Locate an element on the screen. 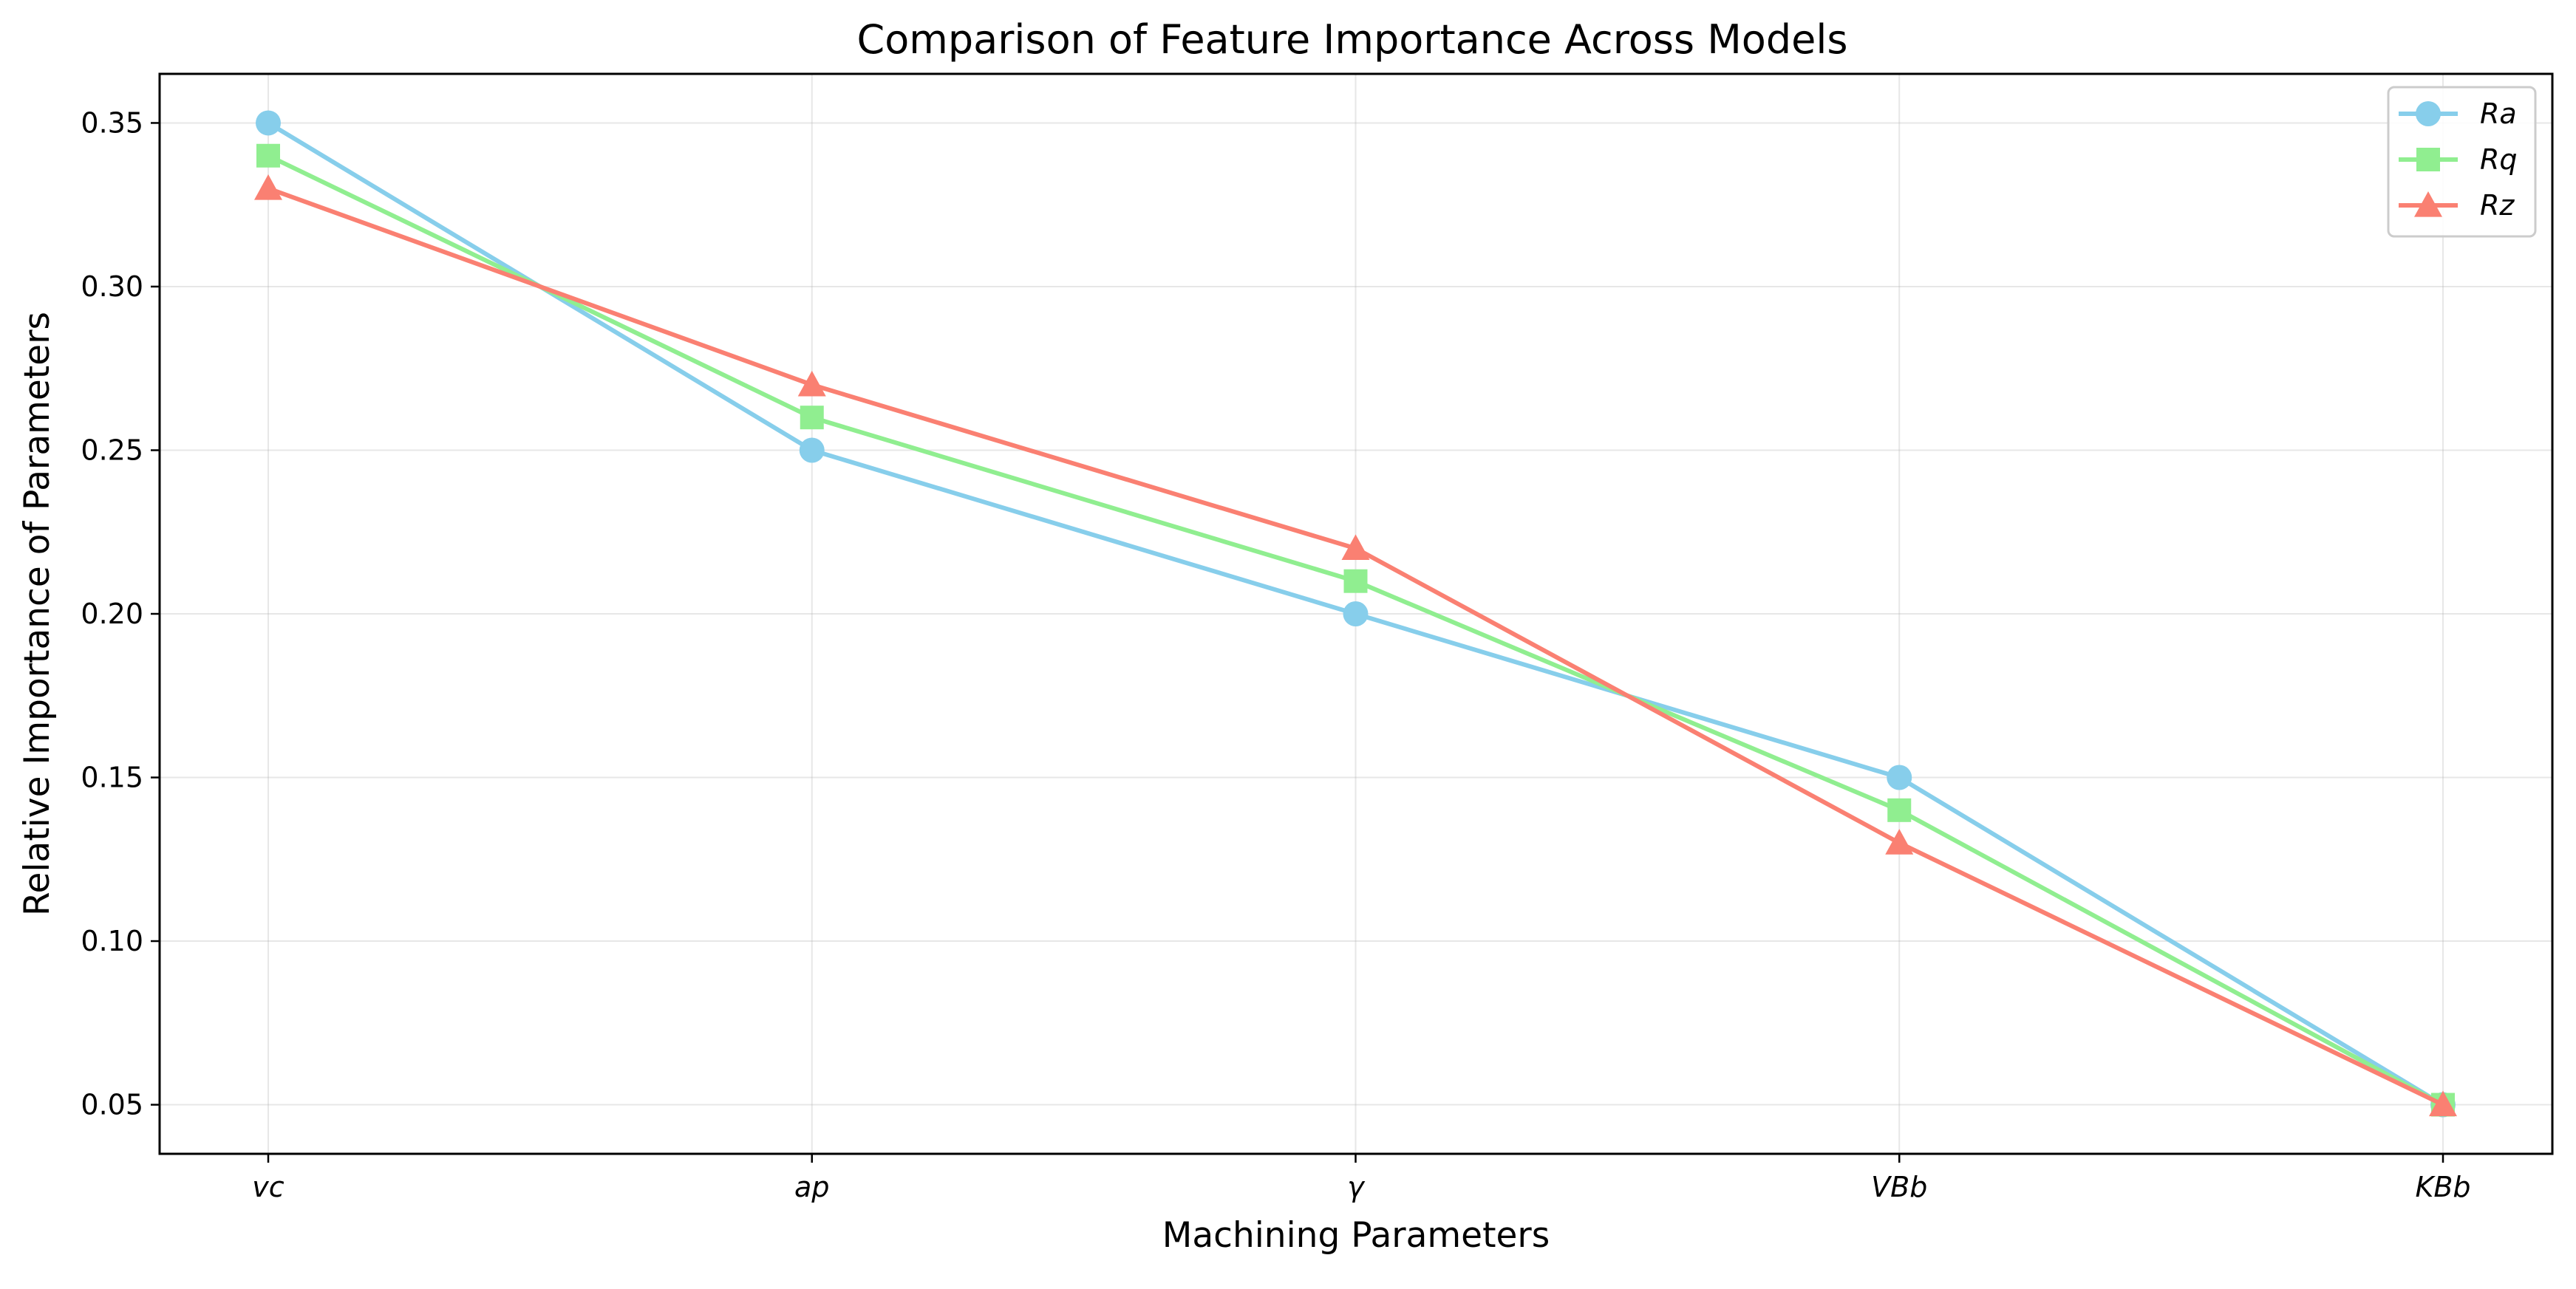 This screenshot has width=2576, height=1289. legend-item-ra: Ra is located at coordinates (2458, 114).